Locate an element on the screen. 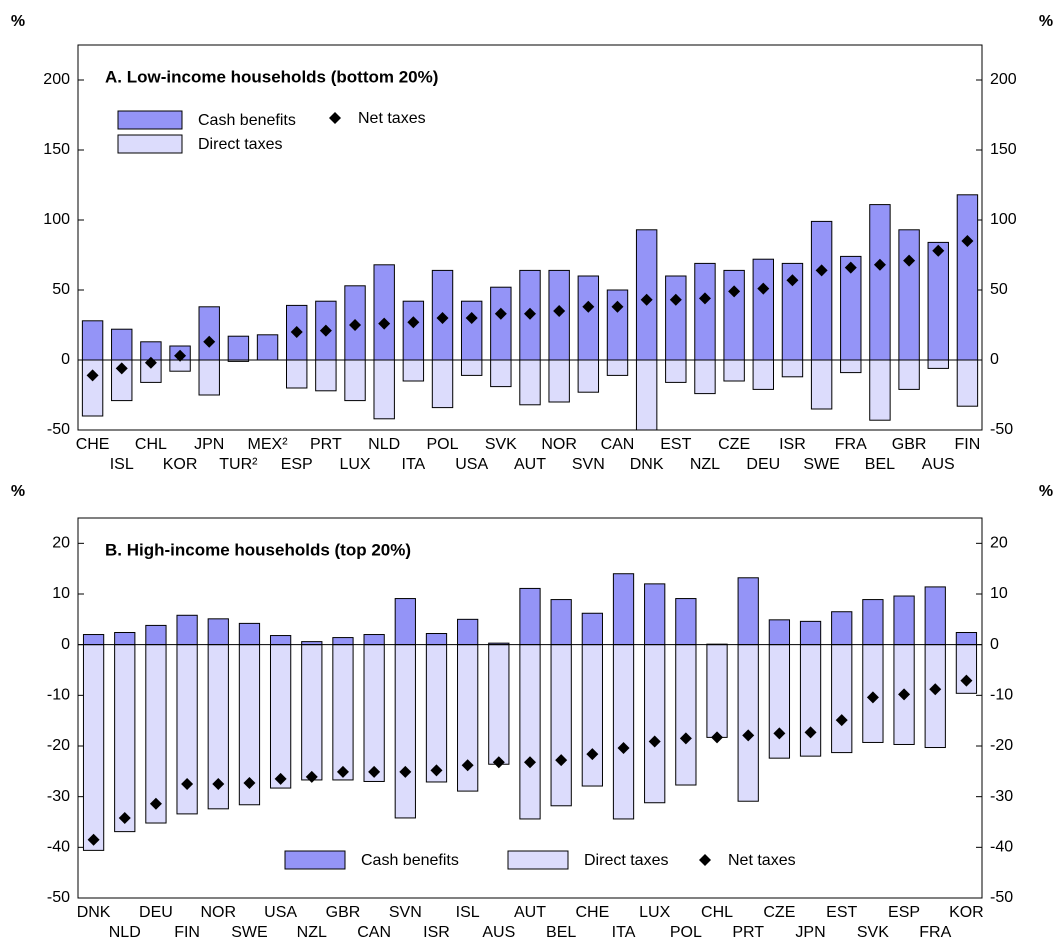 The image size is (1059, 940). x-tick-label: ISL is located at coordinates (468, 912).